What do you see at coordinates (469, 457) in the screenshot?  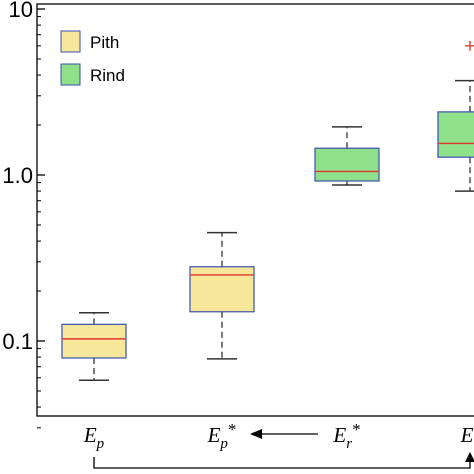 I see `bracket-arrow-head` at bounding box center [469, 457].